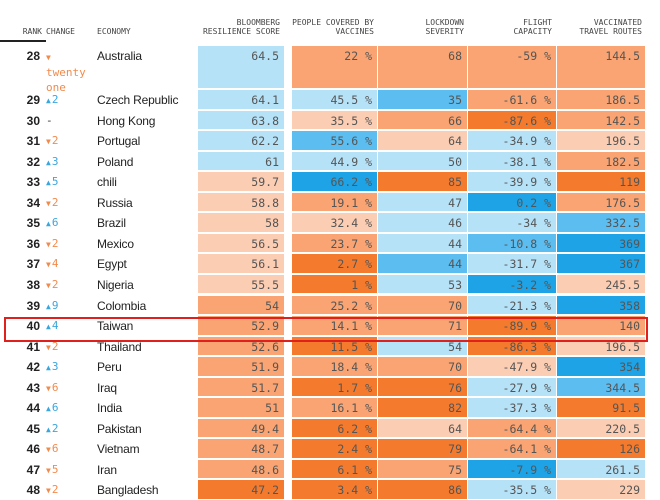  What do you see at coordinates (422, 448) in the screenshot?
I see `value-cell: 79` at bounding box center [422, 448].